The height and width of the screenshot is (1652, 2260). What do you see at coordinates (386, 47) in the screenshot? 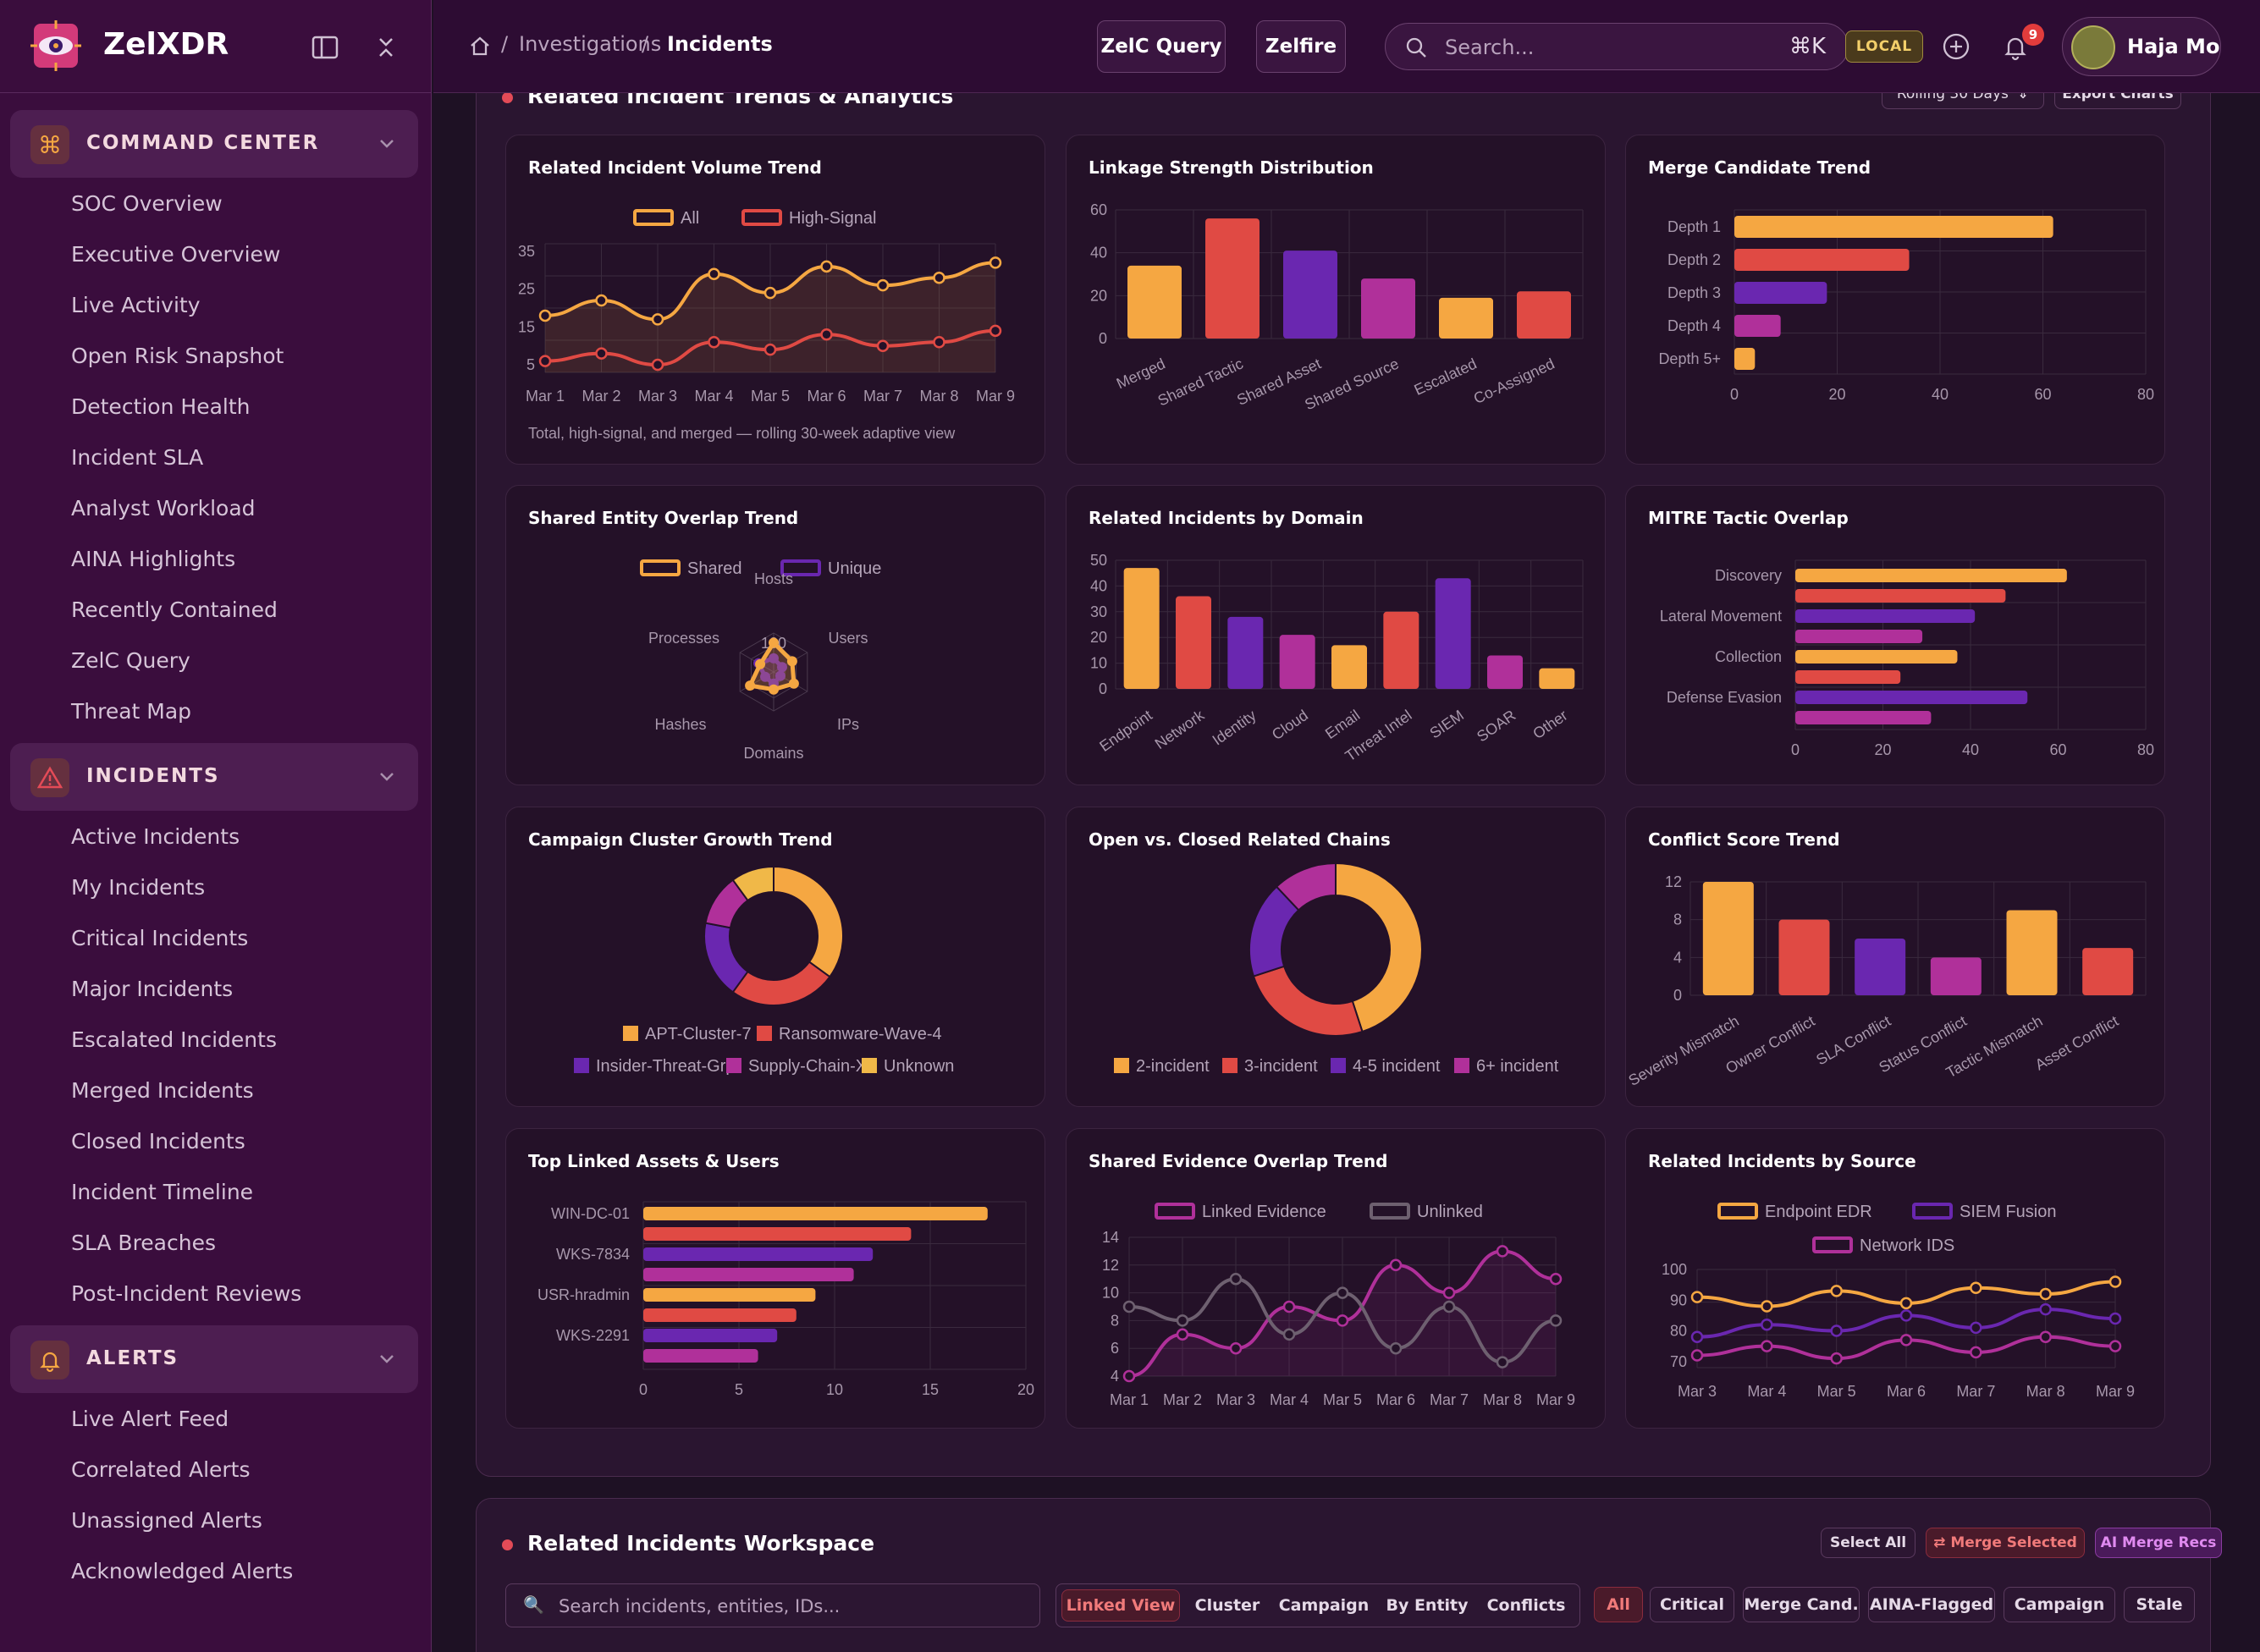
I see `collapse-icon` at bounding box center [386, 47].